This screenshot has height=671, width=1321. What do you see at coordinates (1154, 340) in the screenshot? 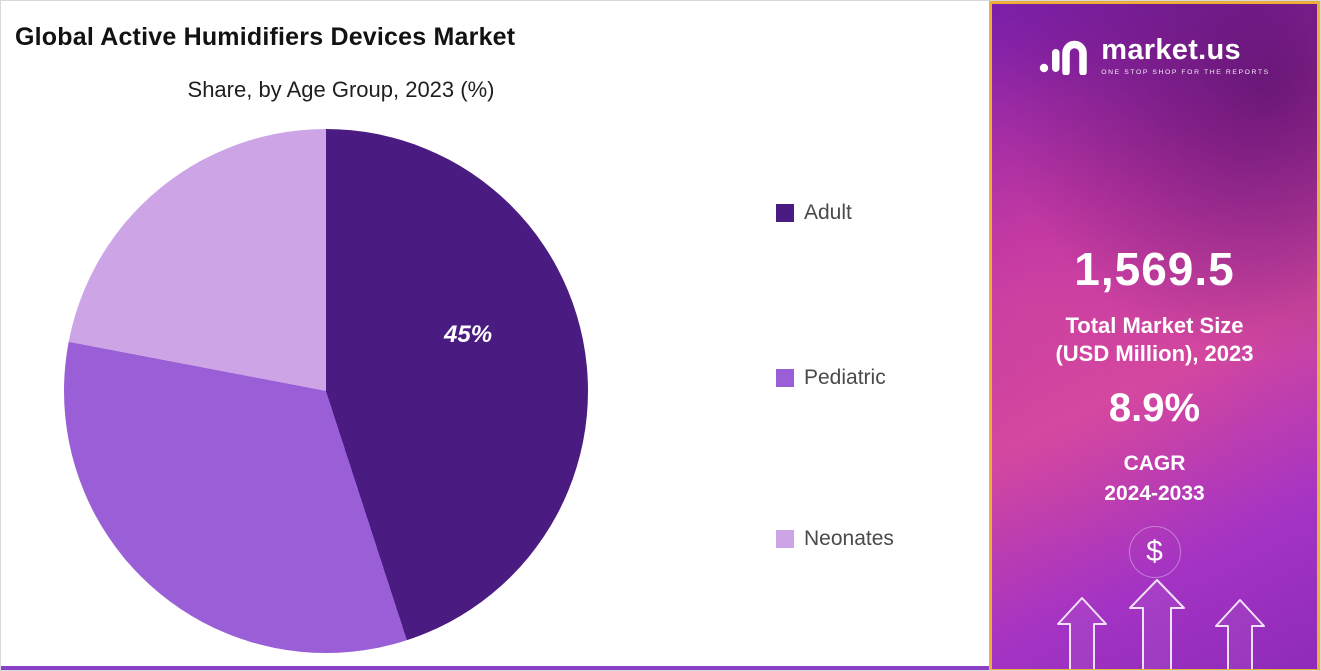
I see `market-size-label: Total Market Size (USD Million), 2023` at bounding box center [1154, 340].